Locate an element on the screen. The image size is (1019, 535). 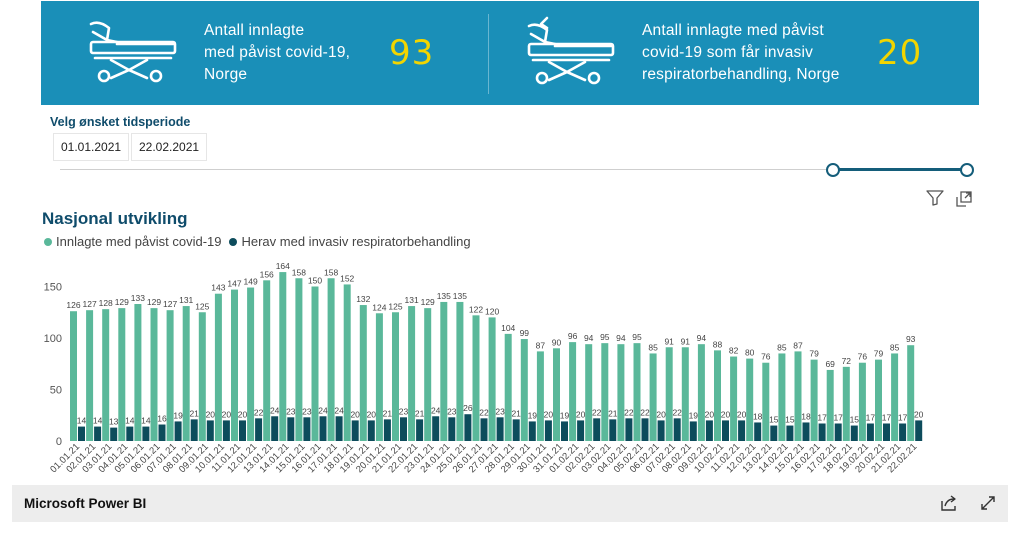
data-label-ventilator: 18 is located at coordinates (758, 416).